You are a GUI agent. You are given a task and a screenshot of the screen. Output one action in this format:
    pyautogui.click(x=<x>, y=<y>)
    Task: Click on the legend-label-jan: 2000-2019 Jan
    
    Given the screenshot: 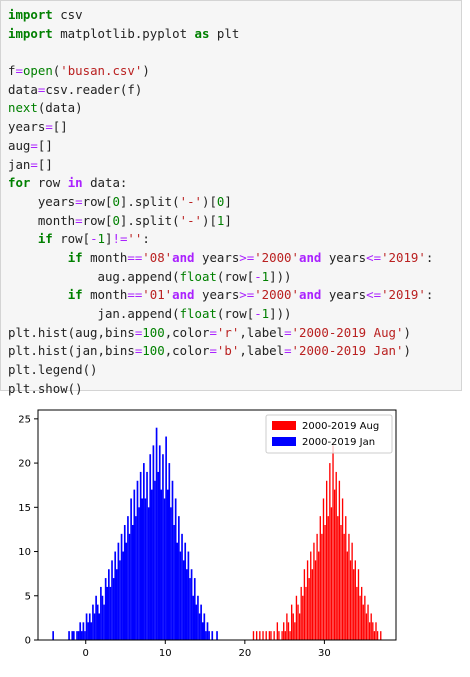 What is the action you would take?
    pyautogui.click(x=338, y=442)
    